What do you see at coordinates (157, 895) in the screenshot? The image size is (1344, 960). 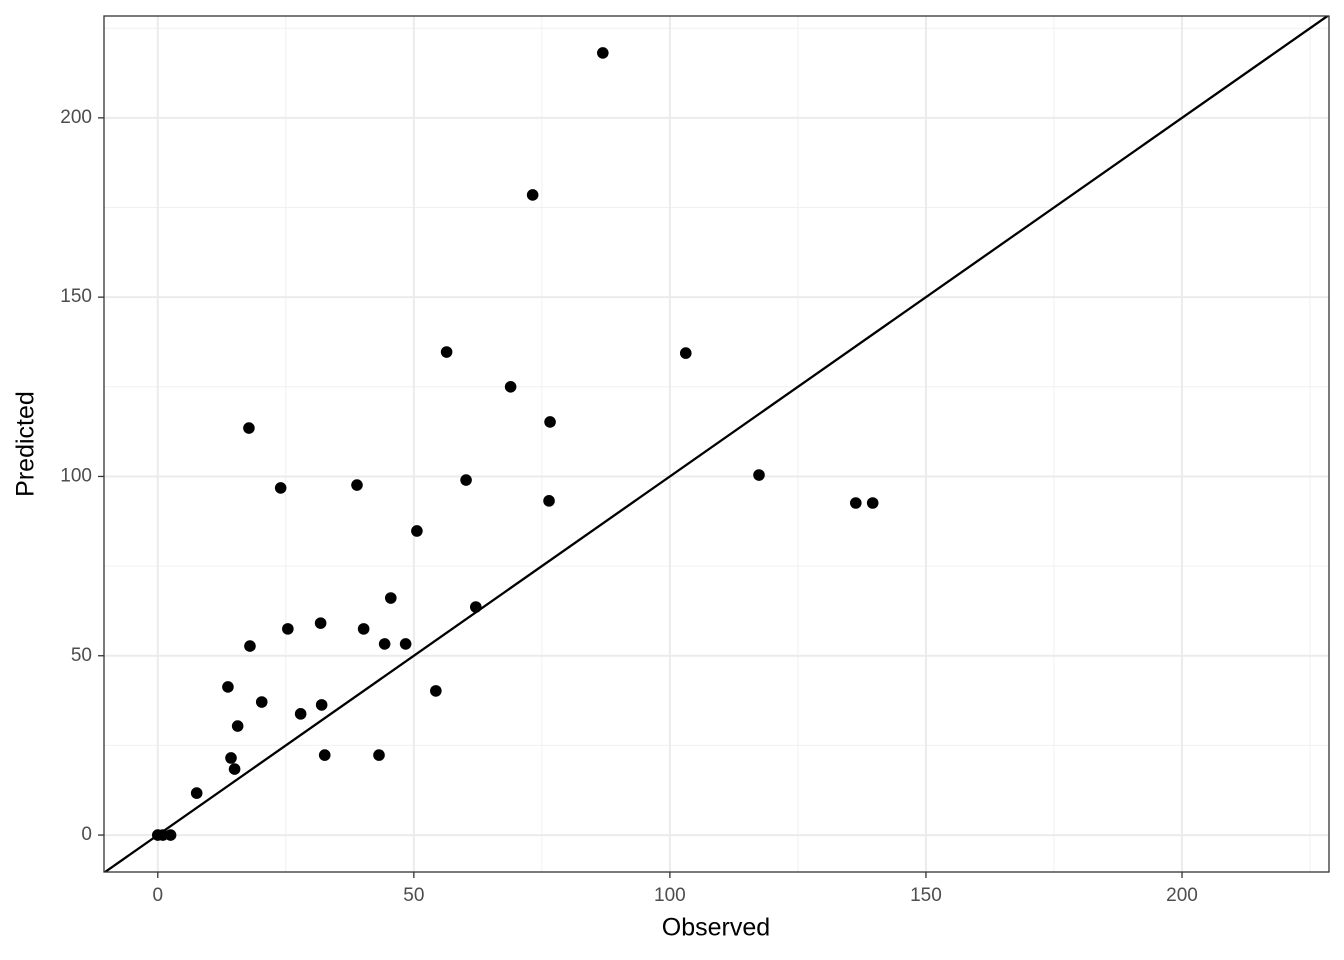 I see `x-tick-label: 0` at bounding box center [157, 895].